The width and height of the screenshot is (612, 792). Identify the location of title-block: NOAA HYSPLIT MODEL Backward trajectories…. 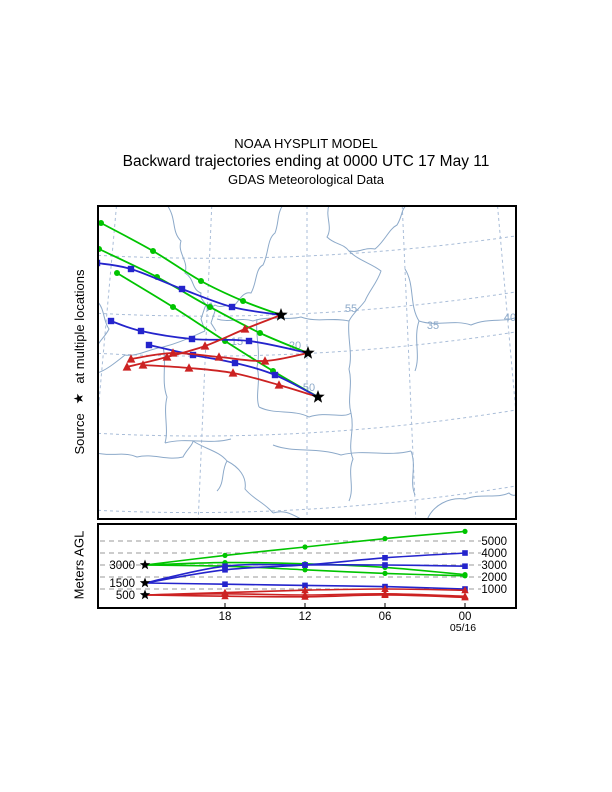
(306, 162).